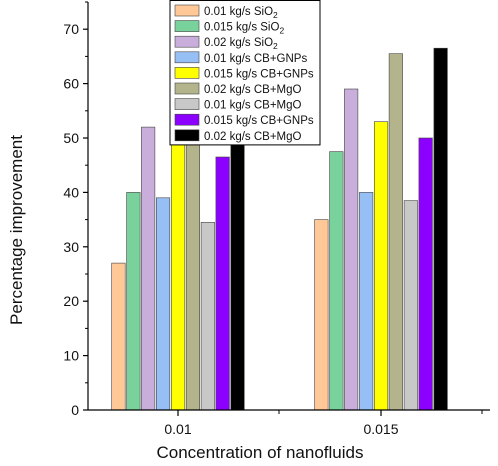  I want to click on legend-label: 0.02 kg/s SiO2, so click(241, 44).